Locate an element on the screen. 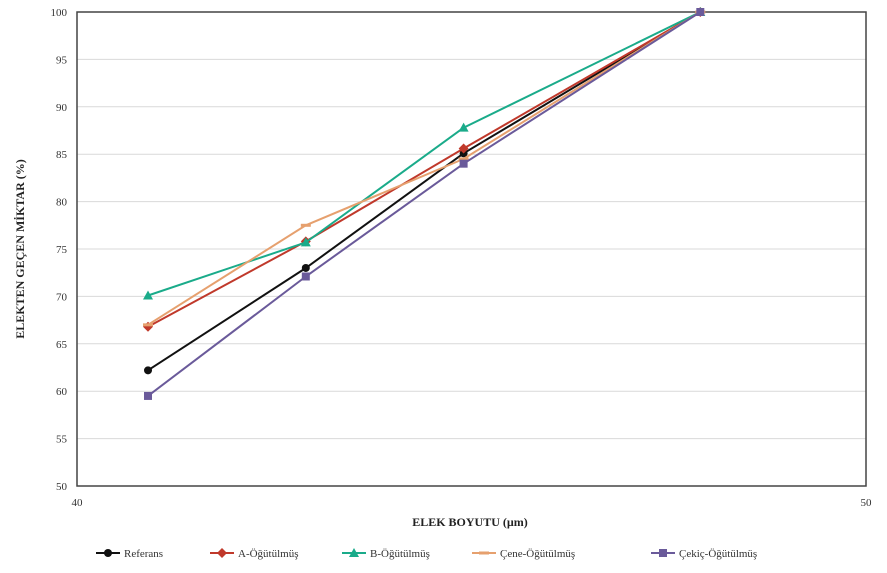 This screenshot has width=887, height=573. y-tick-label: 85 is located at coordinates (62, 155).